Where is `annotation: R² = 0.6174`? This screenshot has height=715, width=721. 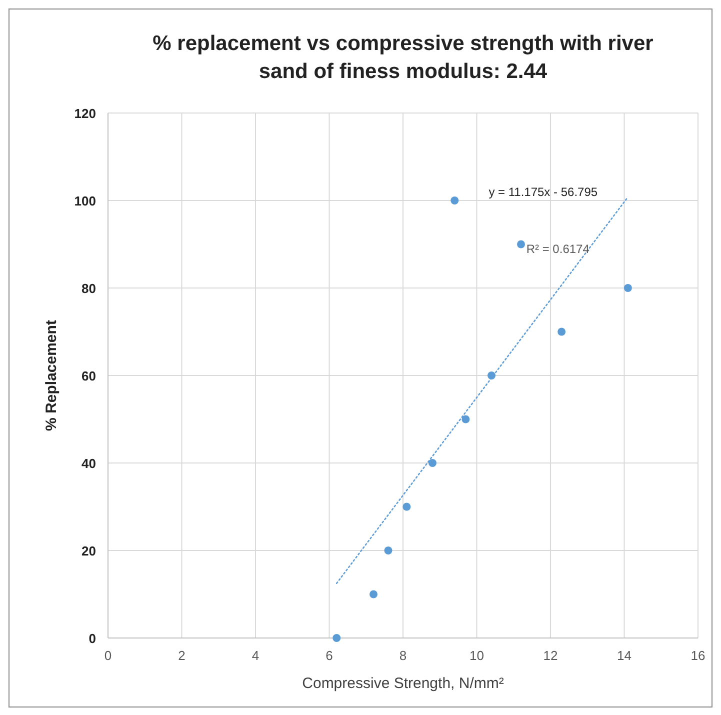
annotation: R² = 0.6174 is located at coordinates (558, 249).